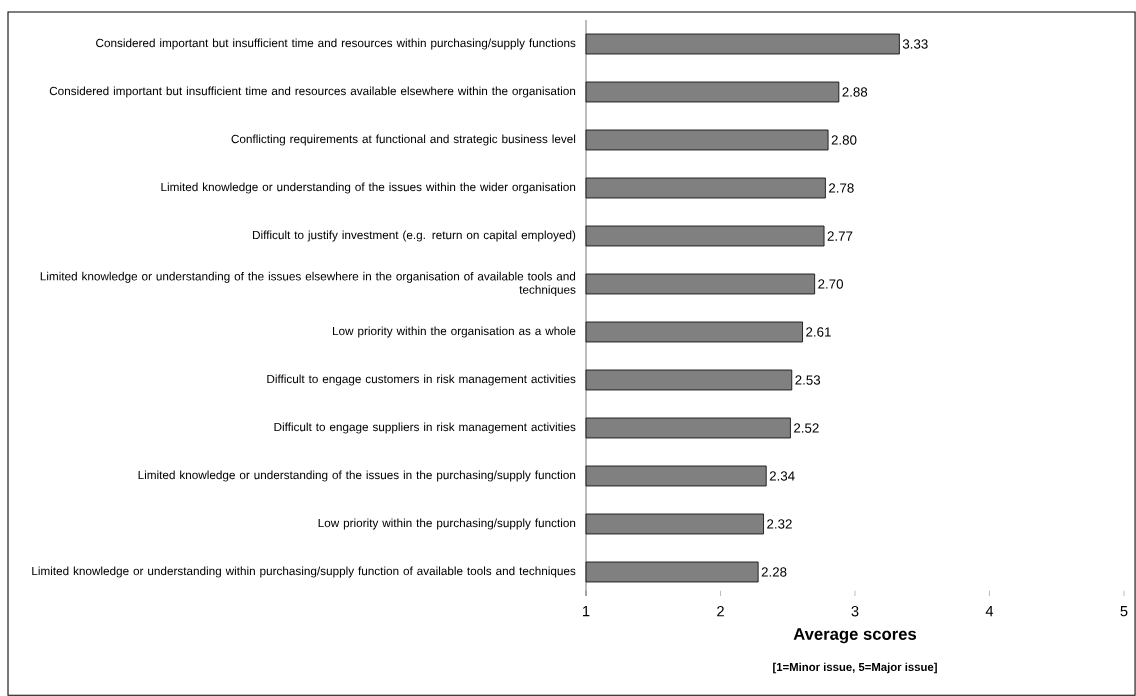 The image size is (1136, 696). I want to click on text: [1=Minor issue, 5=Major issue], so click(855, 668).